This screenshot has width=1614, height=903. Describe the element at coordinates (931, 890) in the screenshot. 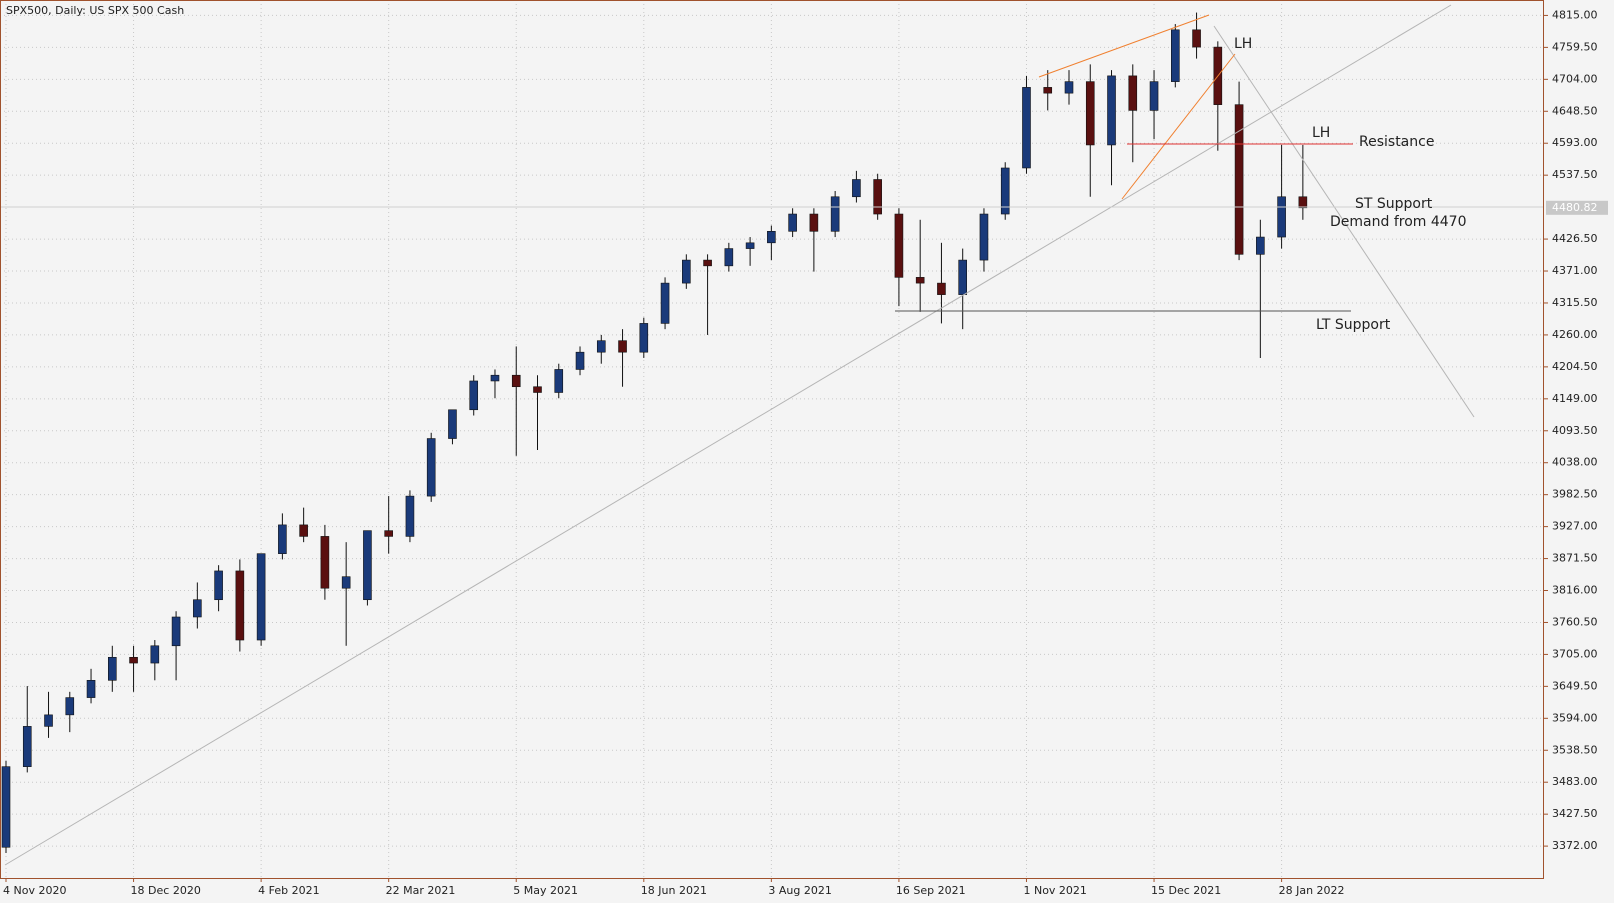

I see `x-tick-label: 16 Sep 2021` at that location.